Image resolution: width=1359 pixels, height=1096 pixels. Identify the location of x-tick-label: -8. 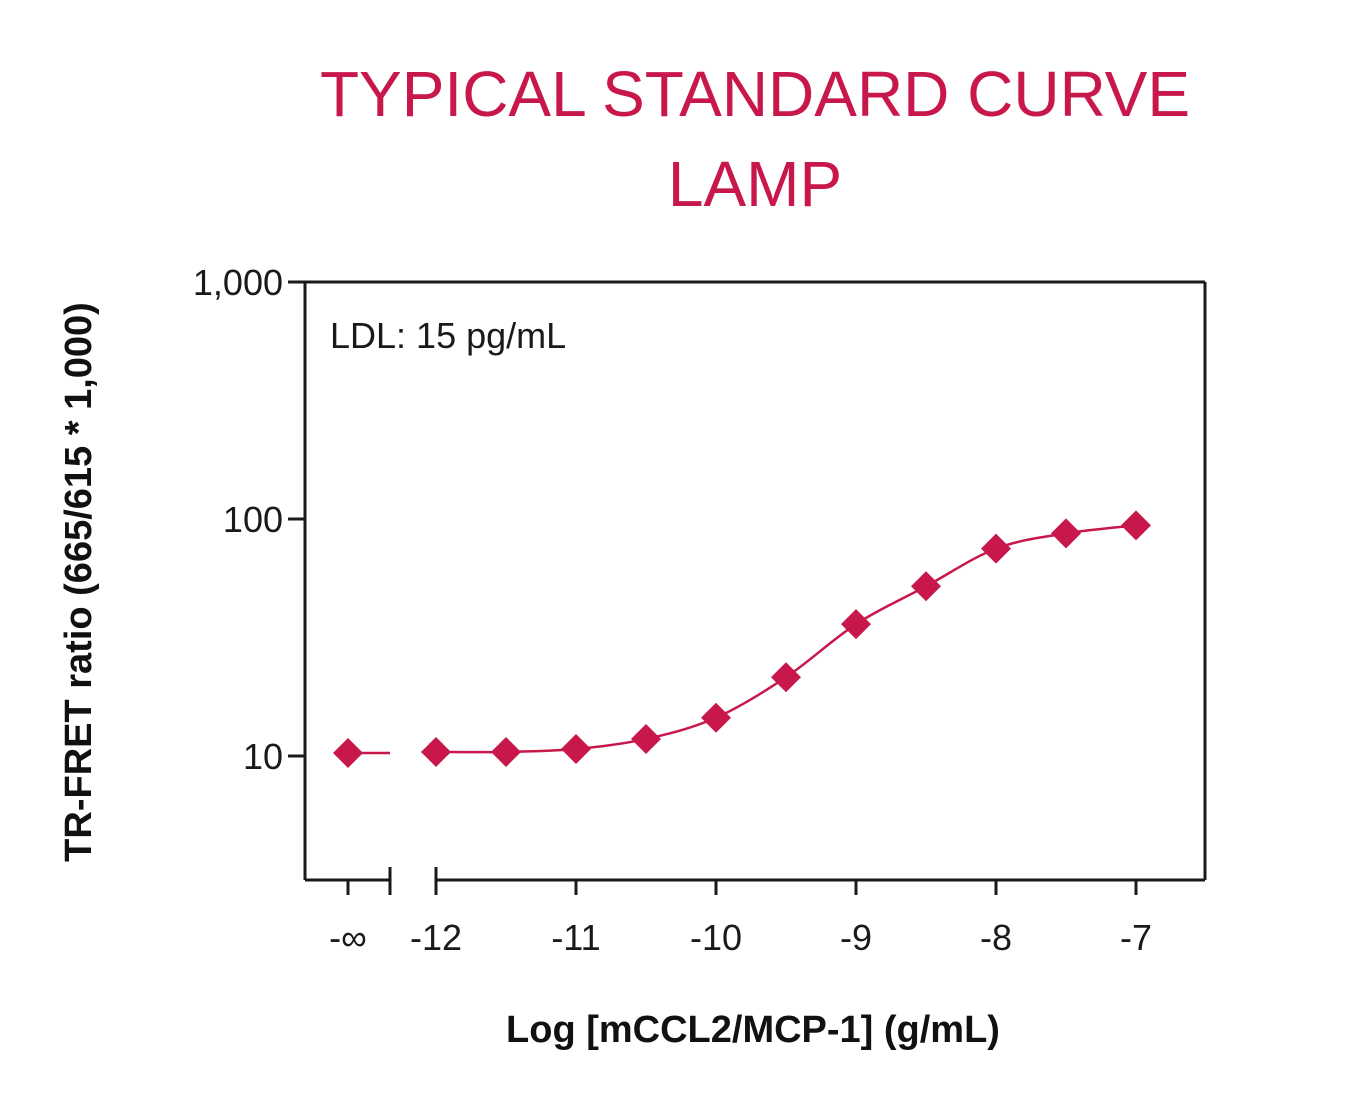
(996, 937).